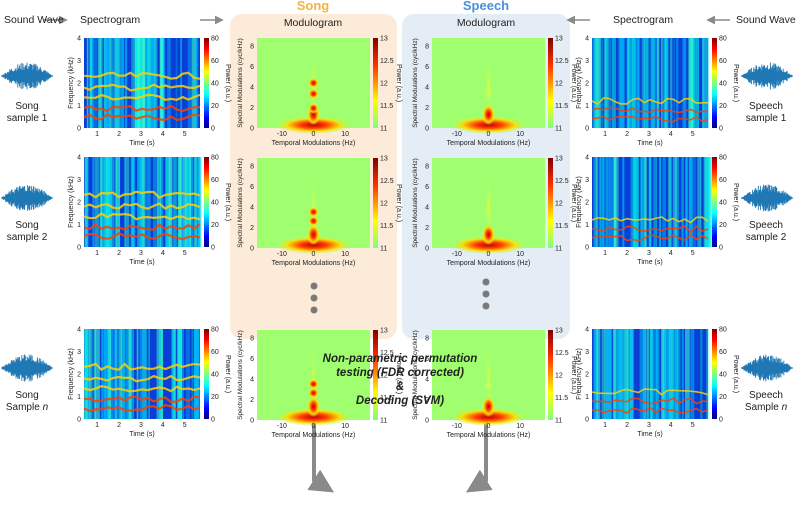 Image resolution: width=800 pixels, height=519 pixels. I want to click on colorbar-tick-label: 12, so click(559, 84).